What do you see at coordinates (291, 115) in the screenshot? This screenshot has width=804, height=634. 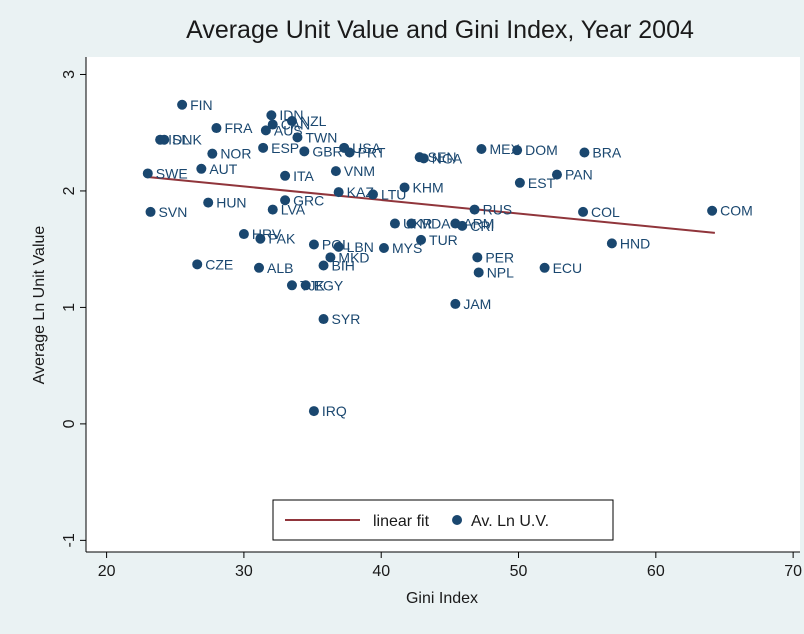 I see `point-label: IDN` at bounding box center [291, 115].